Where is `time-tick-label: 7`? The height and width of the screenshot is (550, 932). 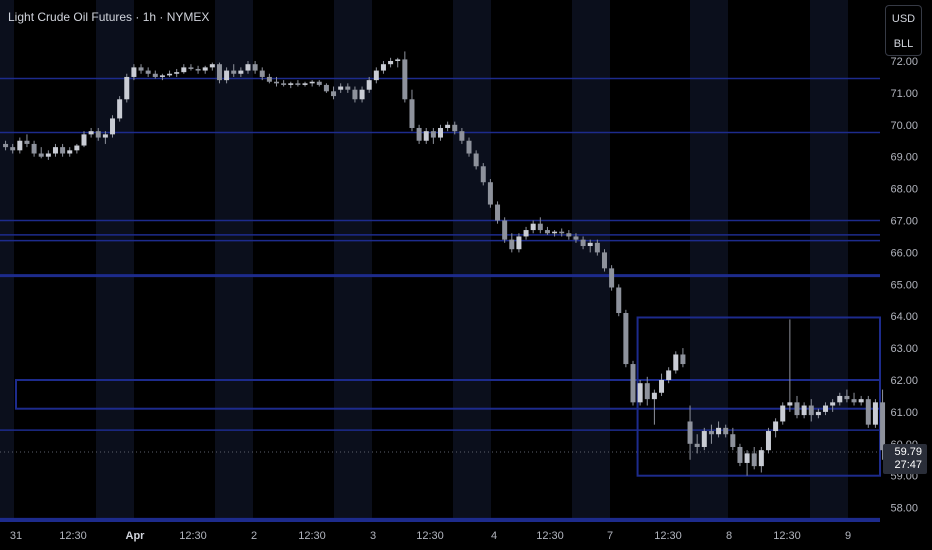 time-tick-label: 7 is located at coordinates (610, 536).